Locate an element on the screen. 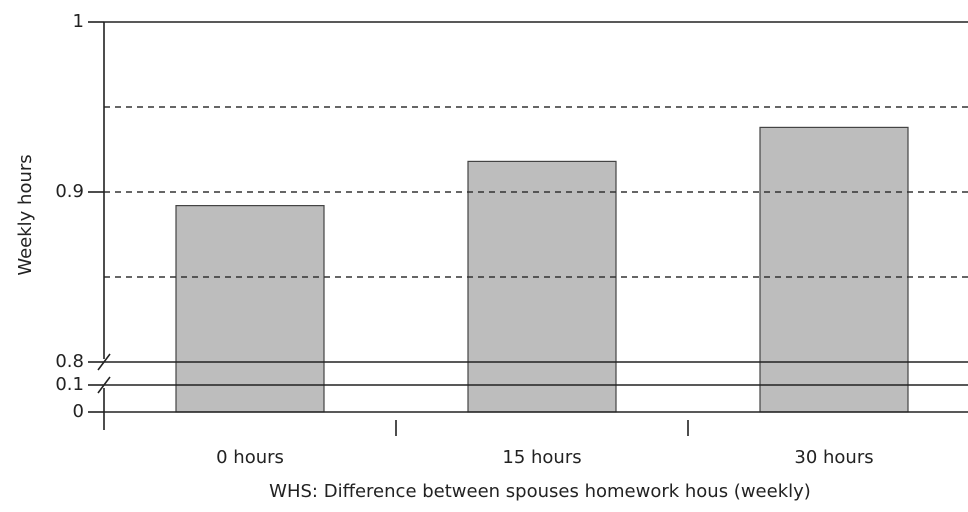  y-tick-label: 0.9 is located at coordinates (69, 191).